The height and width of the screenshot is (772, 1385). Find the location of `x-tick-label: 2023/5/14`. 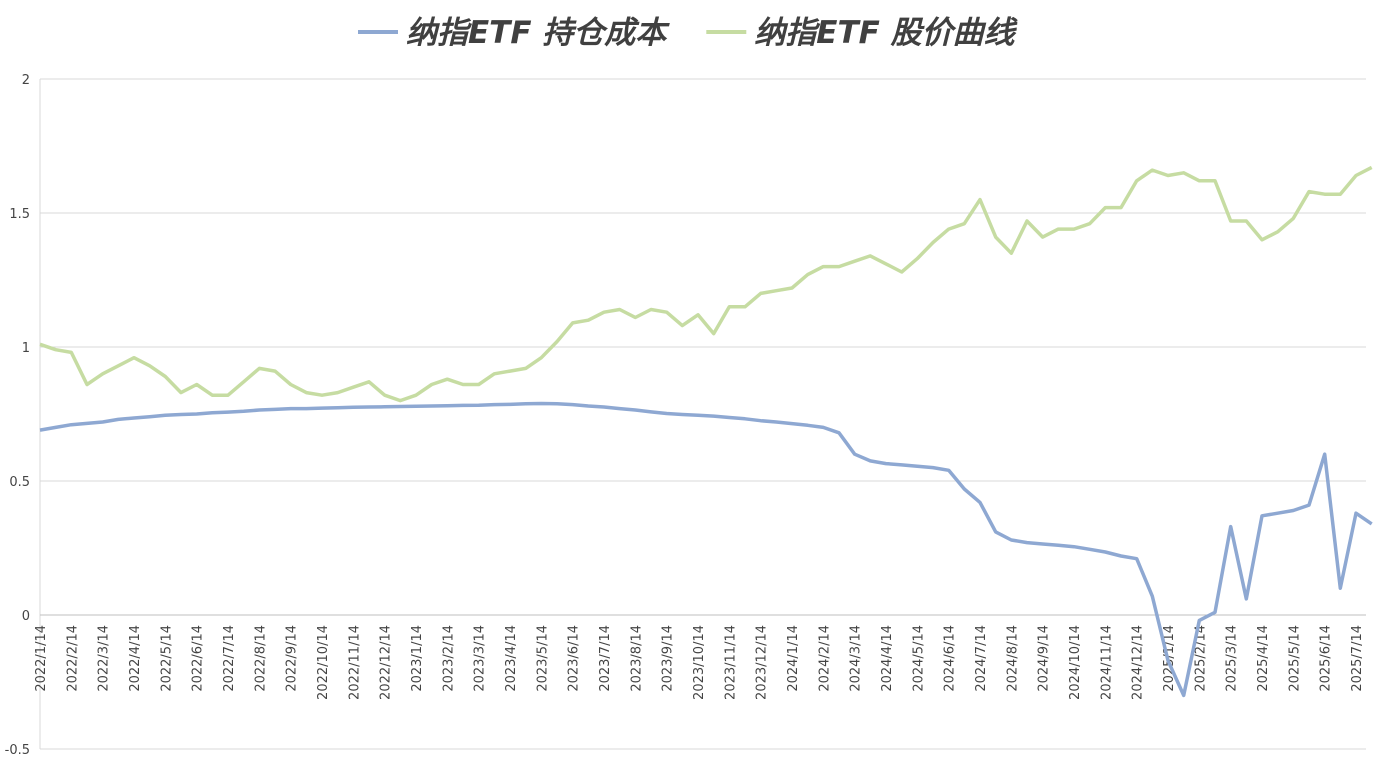

x-tick-label: 2023/5/14 is located at coordinates (542, 658).